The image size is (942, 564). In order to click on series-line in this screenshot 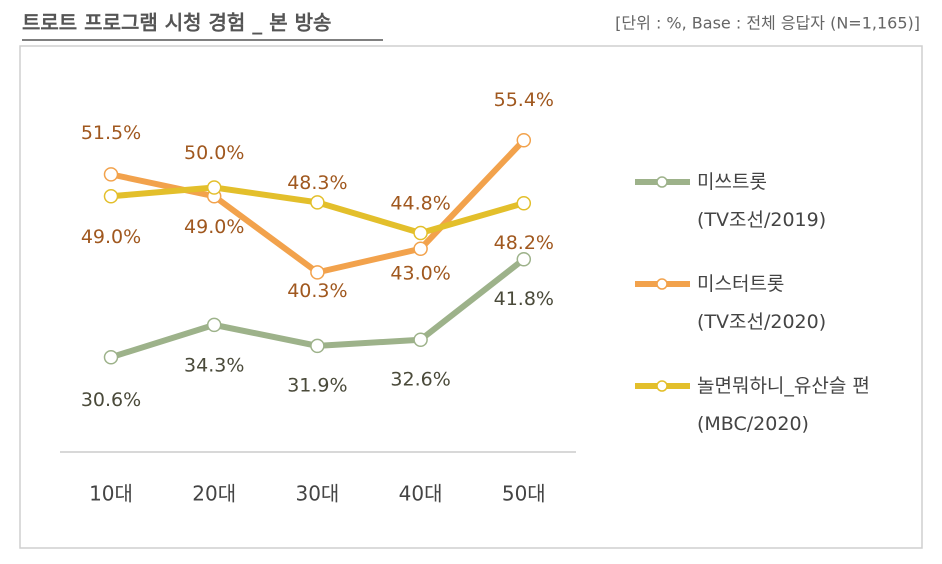, I will do `click(317, 210)`.